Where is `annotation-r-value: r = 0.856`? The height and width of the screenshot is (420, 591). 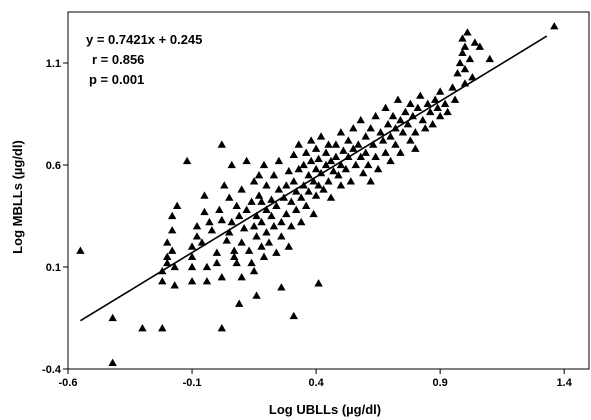
annotation-r-value: r = 0.856 is located at coordinates (118, 59).